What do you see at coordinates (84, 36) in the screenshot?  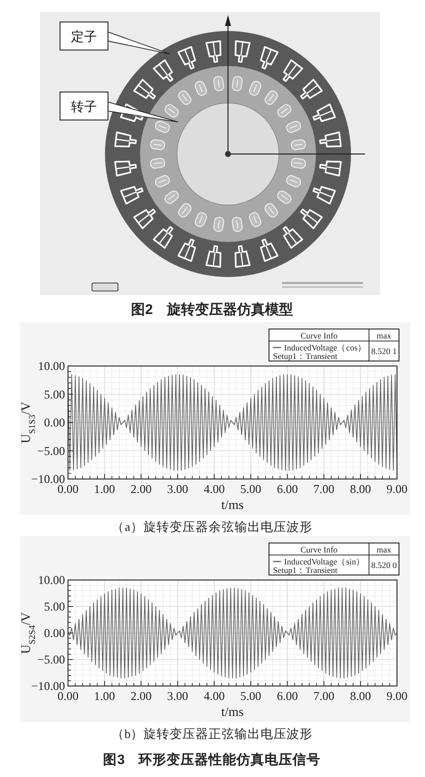 I see `text: 定子` at bounding box center [84, 36].